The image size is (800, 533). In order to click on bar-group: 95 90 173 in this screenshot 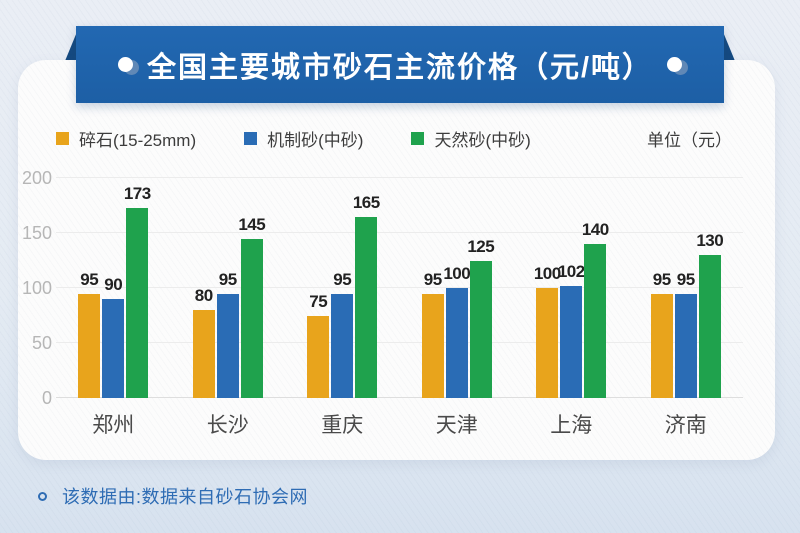, I will do `click(113, 288)`.